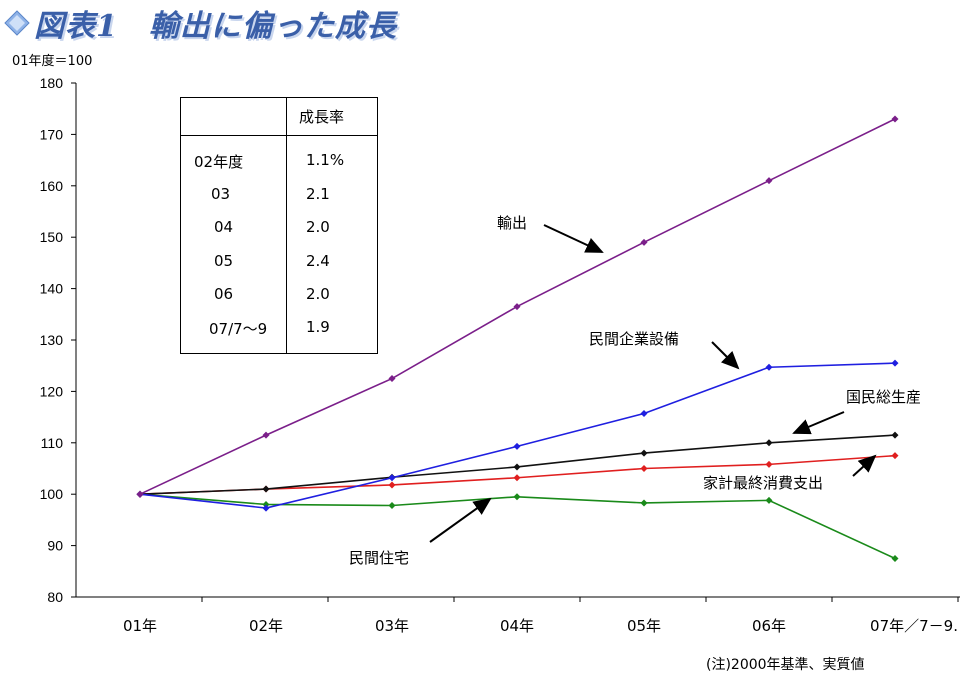  I want to click on y-tick-label: 120, so click(52, 391).